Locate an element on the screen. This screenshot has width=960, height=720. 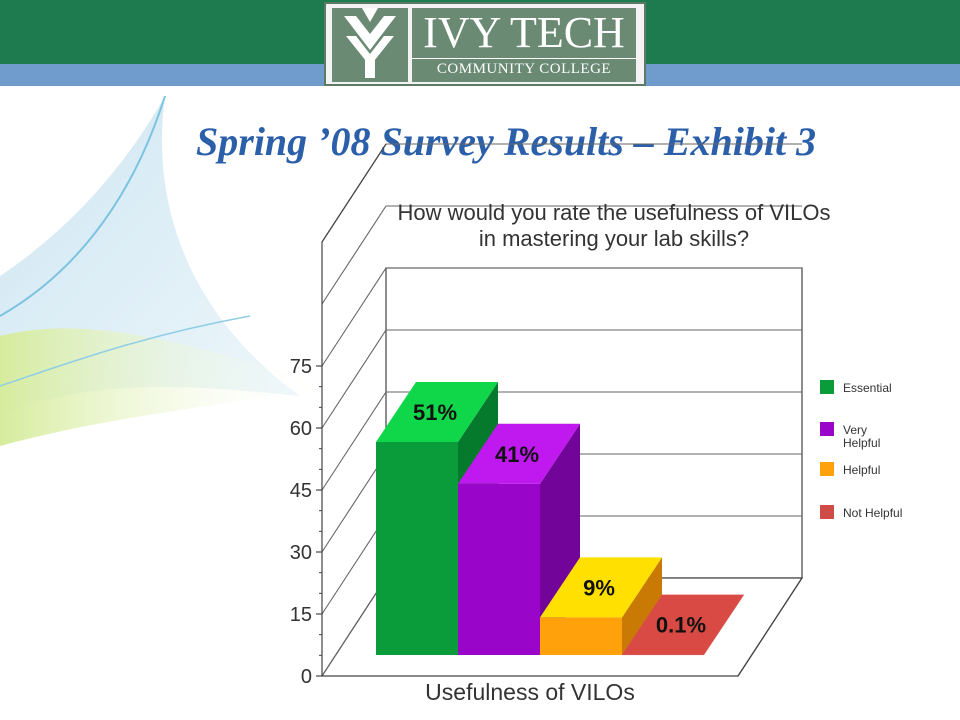
logo-line-1: IVY TECH is located at coordinates (524, 32).